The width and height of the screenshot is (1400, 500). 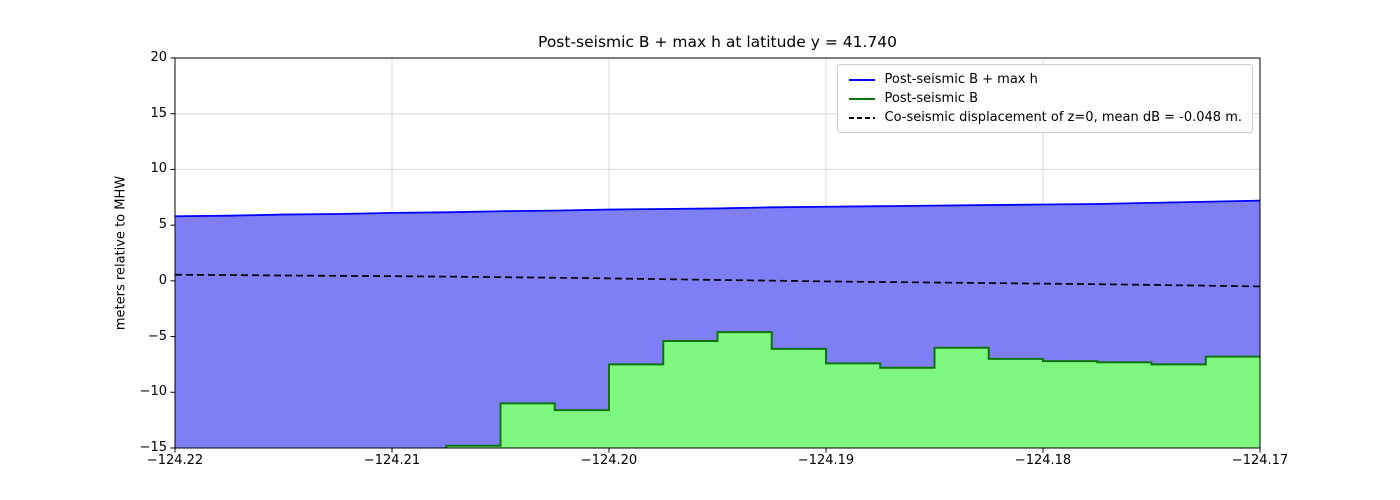 I want to click on y-tick-label: 5, so click(x=162, y=225).